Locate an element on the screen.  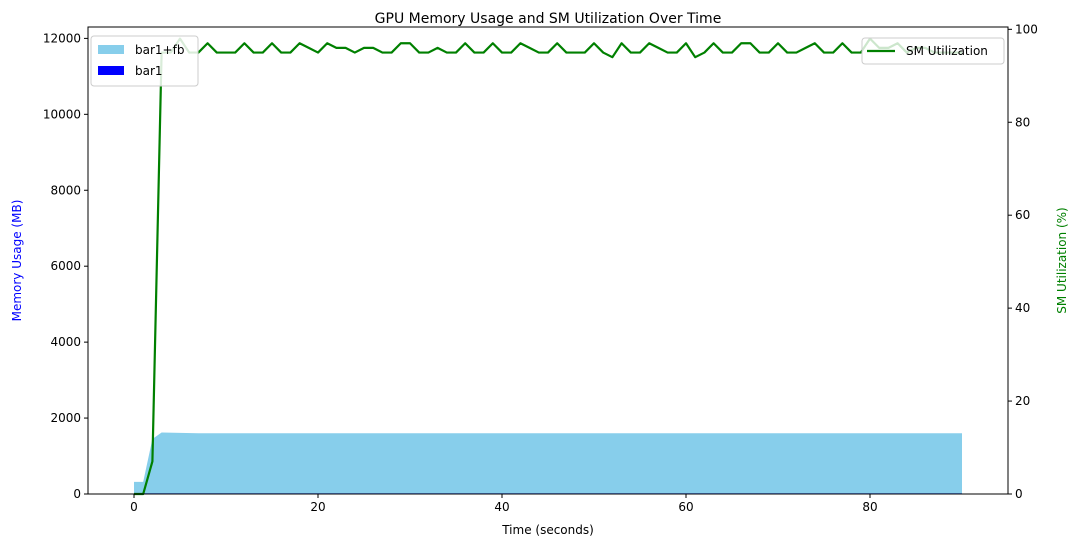
y-right-tick-label: 100 is located at coordinates (1026, 29).